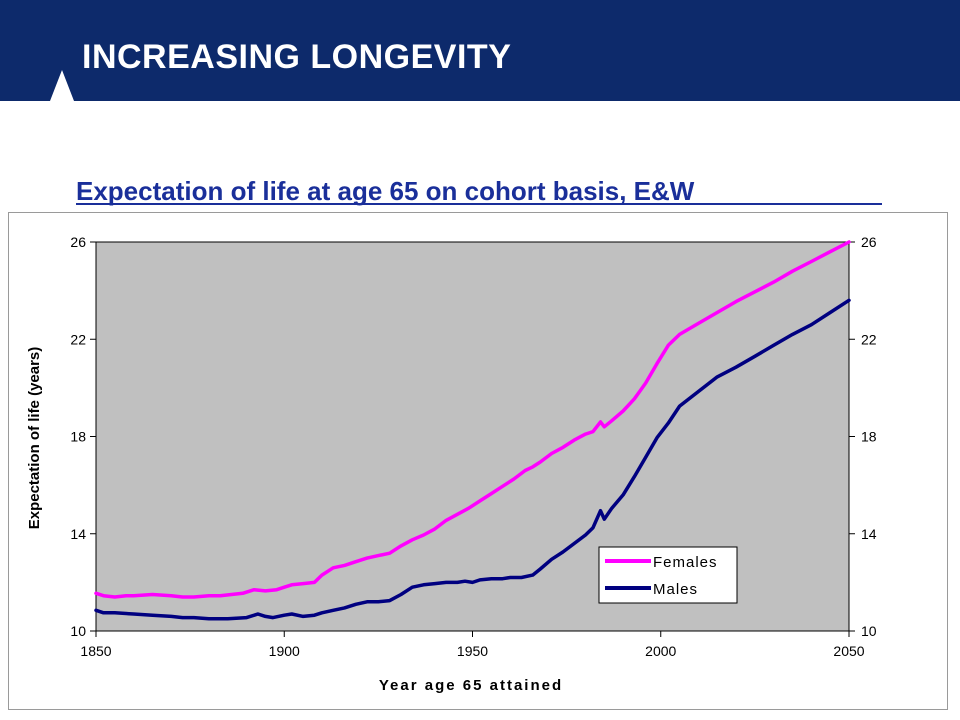 The image size is (960, 720). I want to click on y-axis-left: 10 14 18 22 26, so click(83, 436).